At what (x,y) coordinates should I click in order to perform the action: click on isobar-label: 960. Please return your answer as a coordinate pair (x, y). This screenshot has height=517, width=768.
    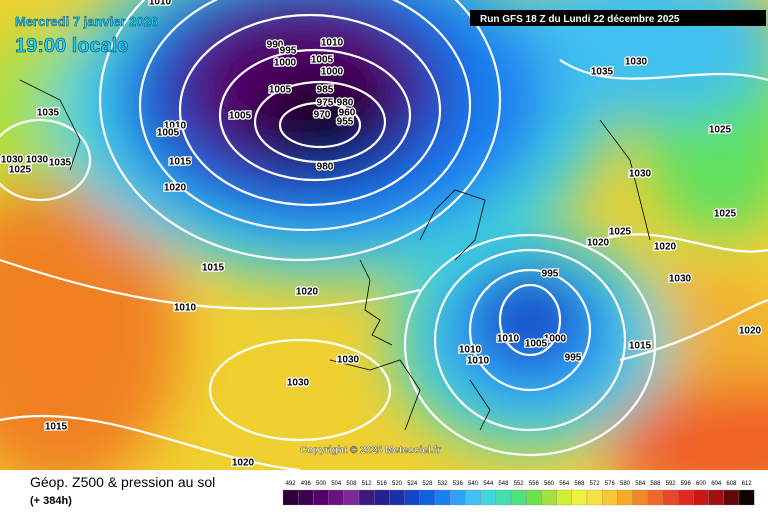
    Looking at the image, I should click on (347, 113).